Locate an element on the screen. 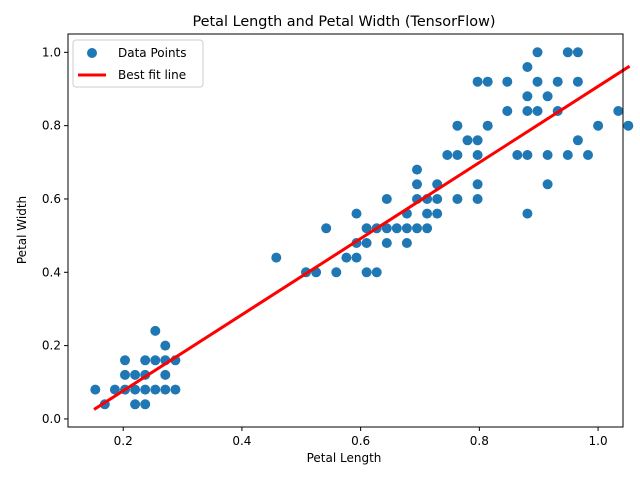  y-tick-label: 0.2 is located at coordinates (51, 346).